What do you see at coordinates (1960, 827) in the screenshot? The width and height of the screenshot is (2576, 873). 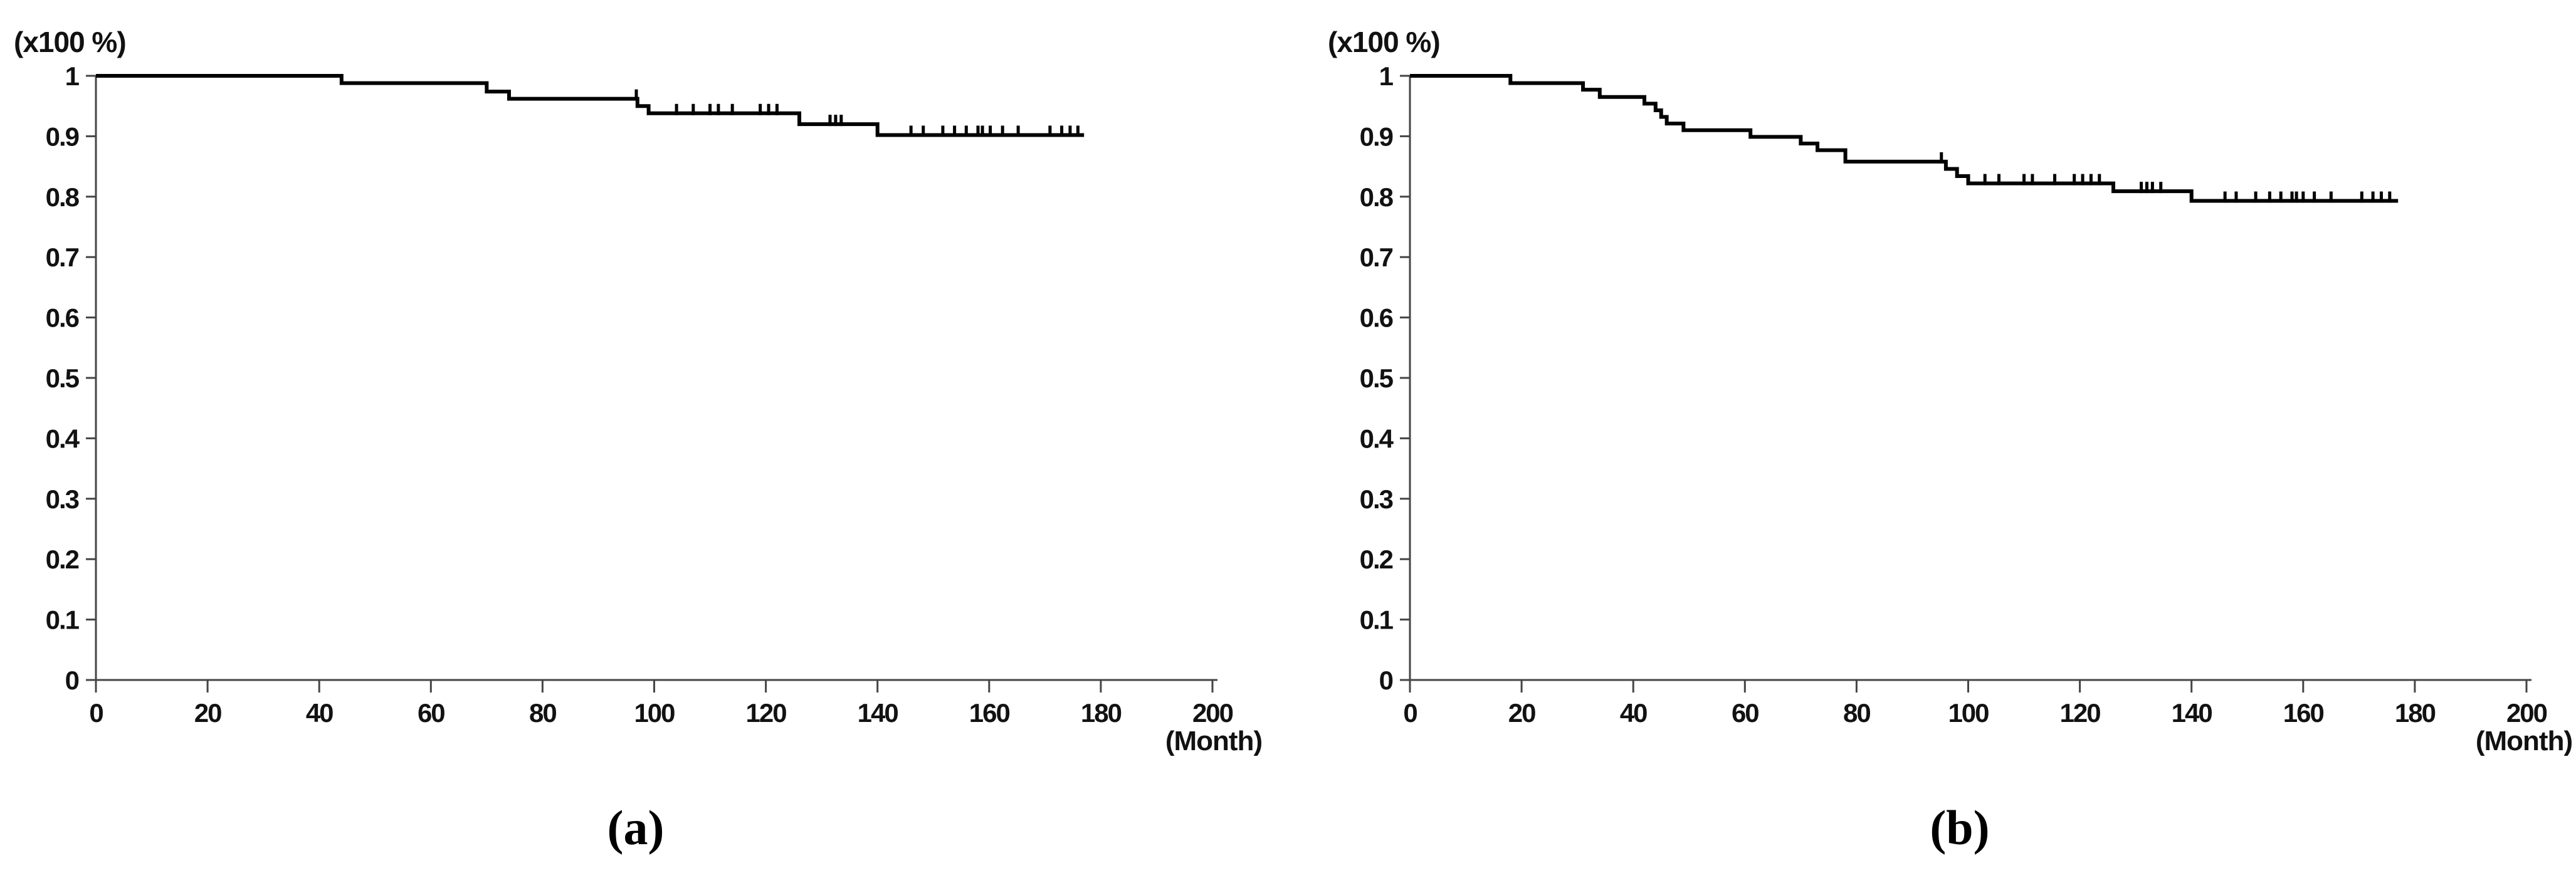 I see `panel-caption-b: (b)` at bounding box center [1960, 827].